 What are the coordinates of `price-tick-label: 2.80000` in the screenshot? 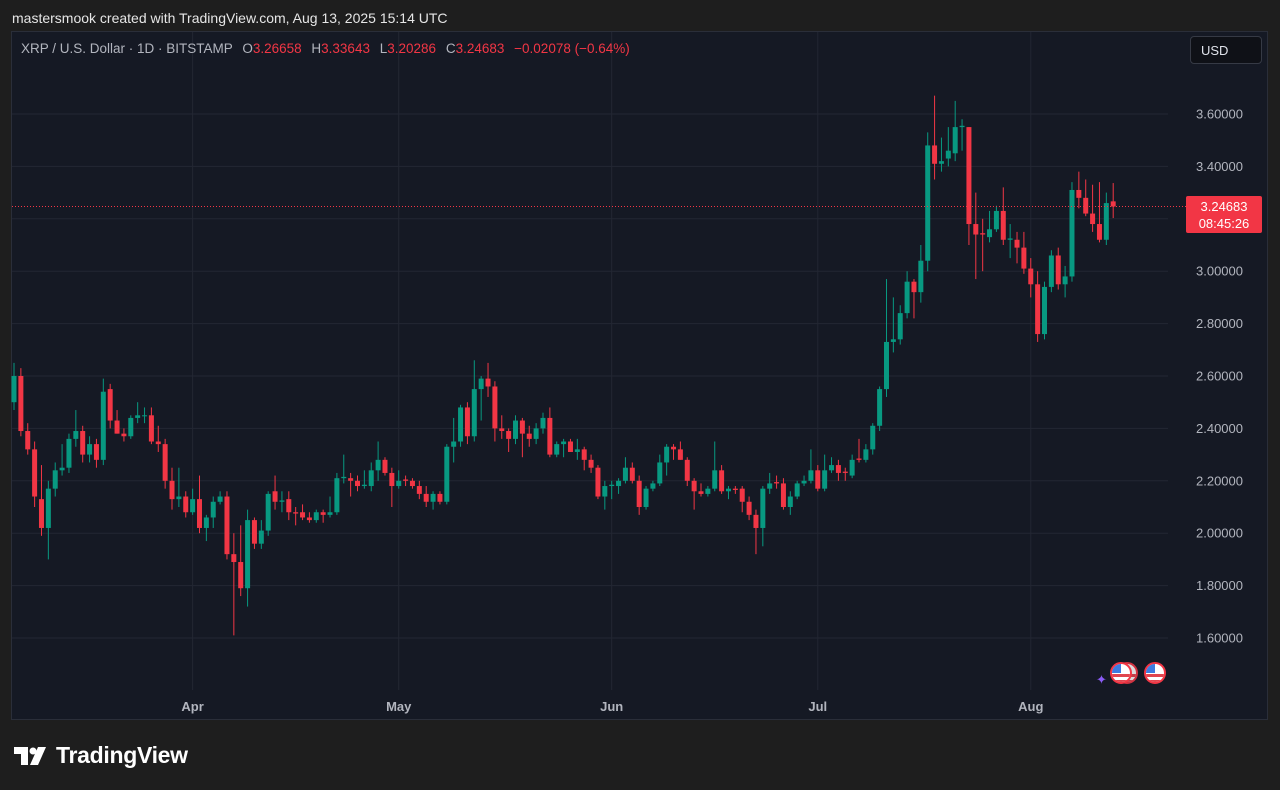 It's located at (1219, 323).